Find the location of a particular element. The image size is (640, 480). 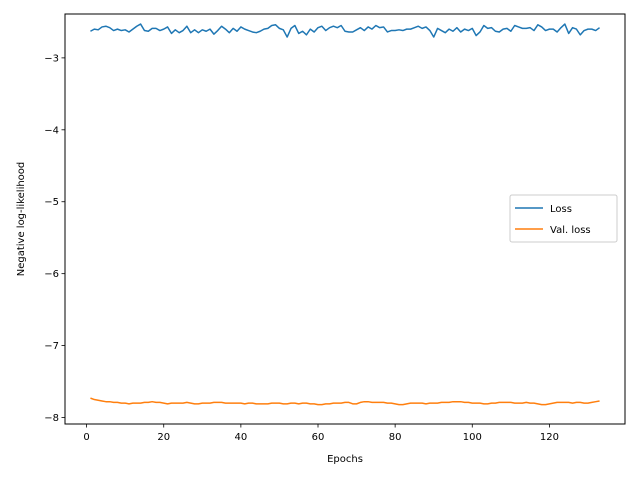

y-axis: −3 −4 −5 −6 −7 −8 is located at coordinates (54, 238).